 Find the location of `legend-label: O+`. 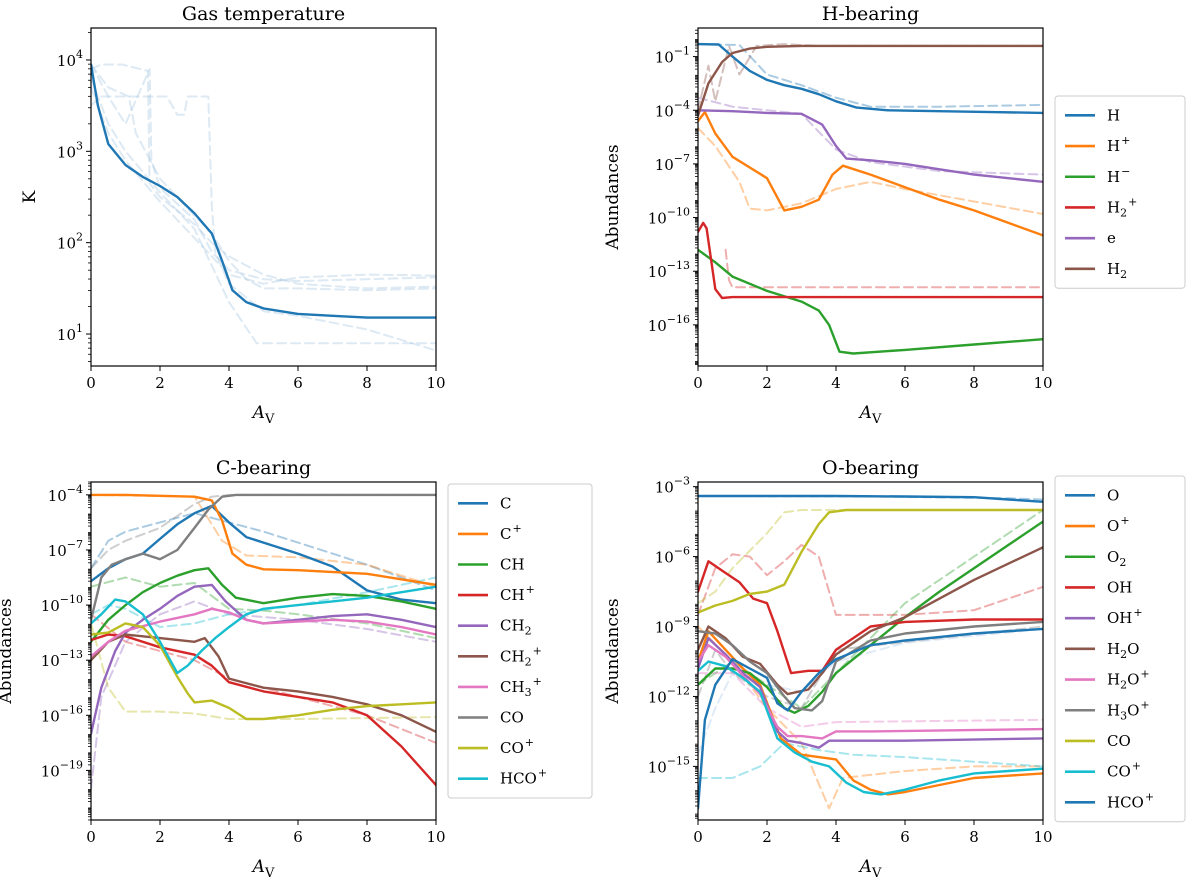

legend-label: O+ is located at coordinates (1118, 524).